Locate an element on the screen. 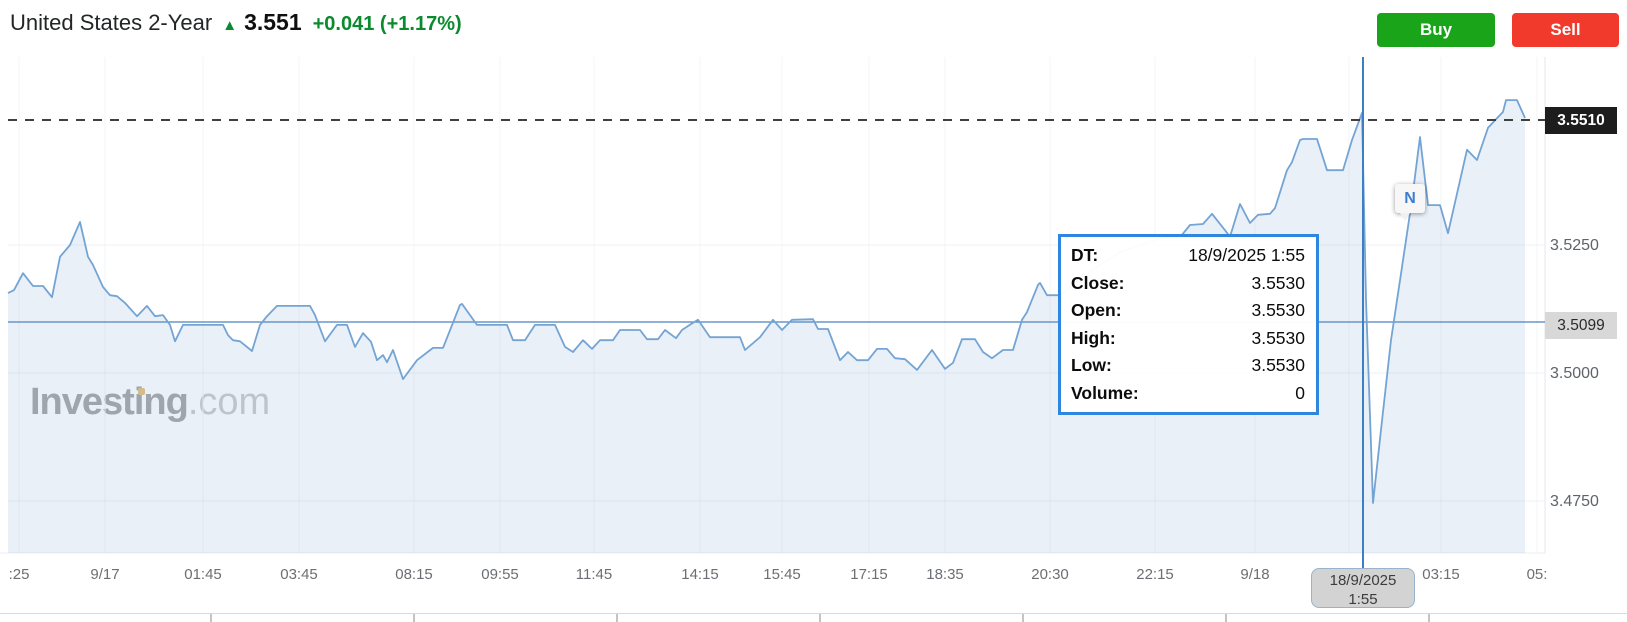 The width and height of the screenshot is (1627, 622). last-price-axis-badge: 3.5510 is located at coordinates (1581, 120).